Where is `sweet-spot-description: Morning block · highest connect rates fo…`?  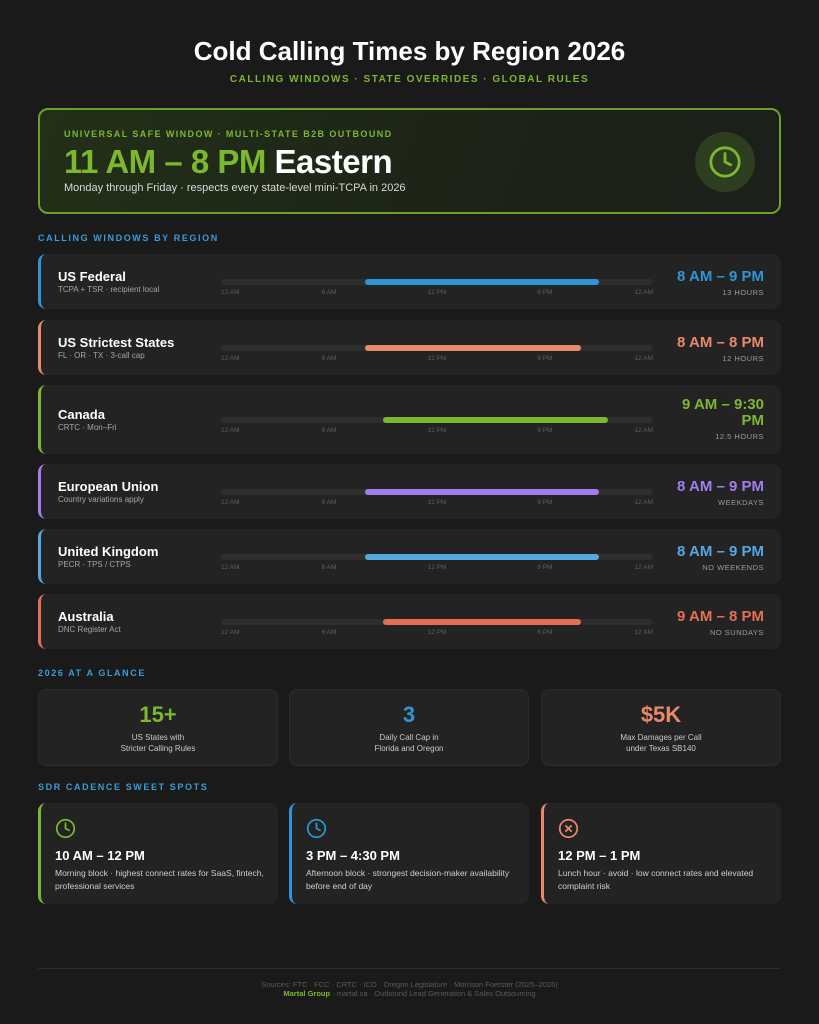 sweet-spot-description: Morning block · highest connect rates fo… is located at coordinates (159, 879).